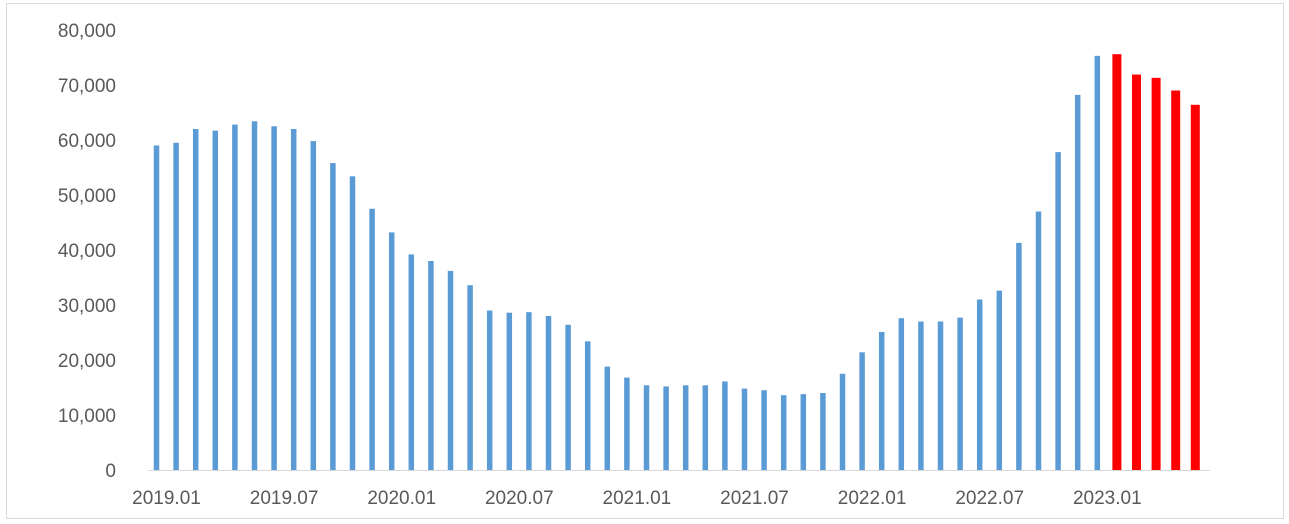 The image size is (1289, 524). Describe the element at coordinates (999, 380) in the screenshot. I see `bar-2022.08` at that location.